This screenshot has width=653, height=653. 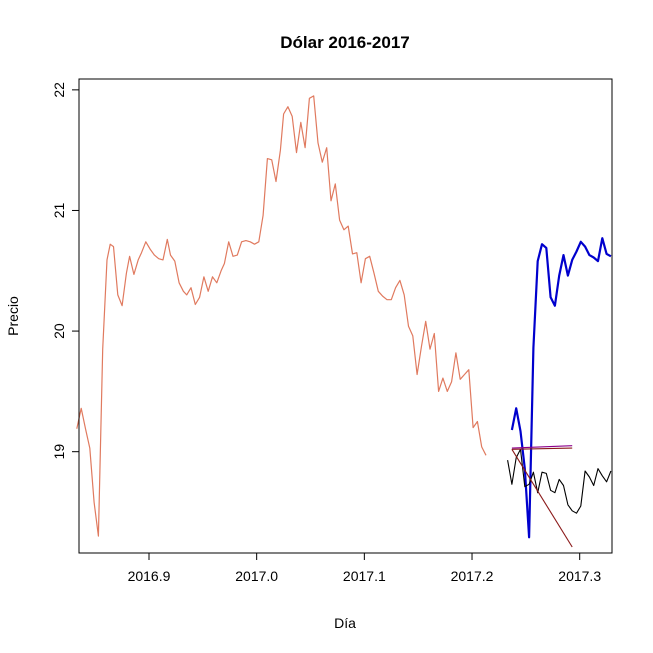 I want to click on x-tick-label: 2017.2, so click(x=472, y=576).